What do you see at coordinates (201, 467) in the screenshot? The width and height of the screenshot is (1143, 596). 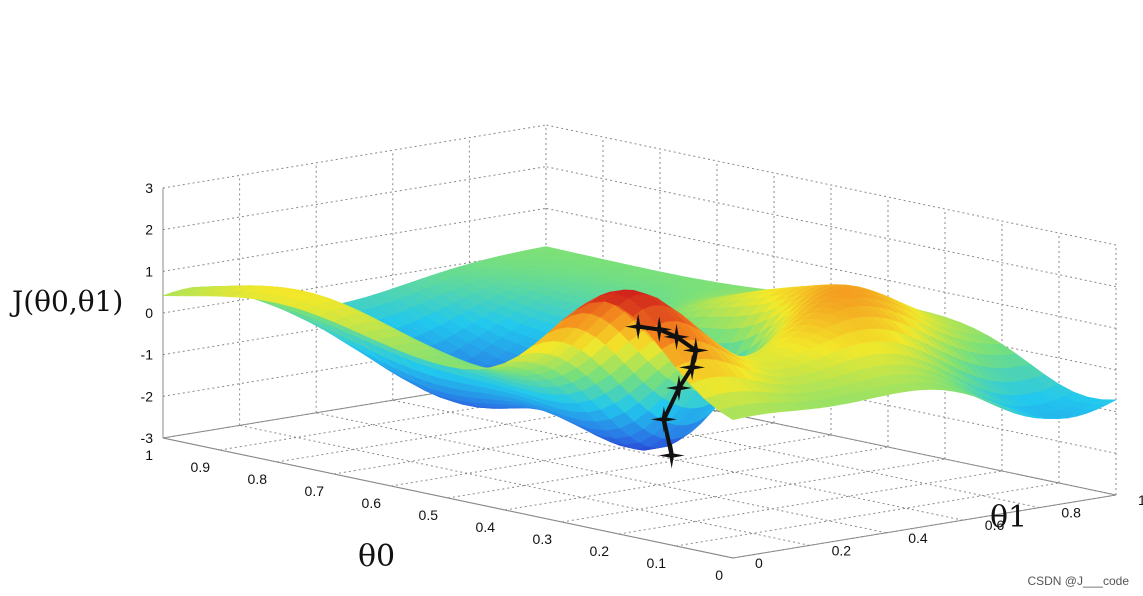 I see `x-tick-label: 0.9` at bounding box center [201, 467].